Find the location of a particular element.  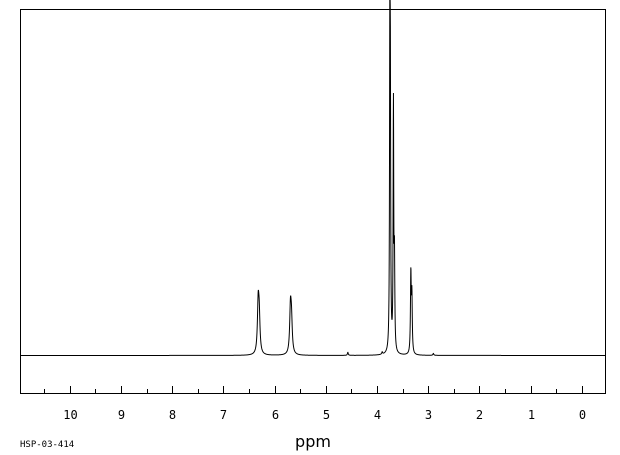

x-tick-label: 9 is located at coordinates (121, 415).